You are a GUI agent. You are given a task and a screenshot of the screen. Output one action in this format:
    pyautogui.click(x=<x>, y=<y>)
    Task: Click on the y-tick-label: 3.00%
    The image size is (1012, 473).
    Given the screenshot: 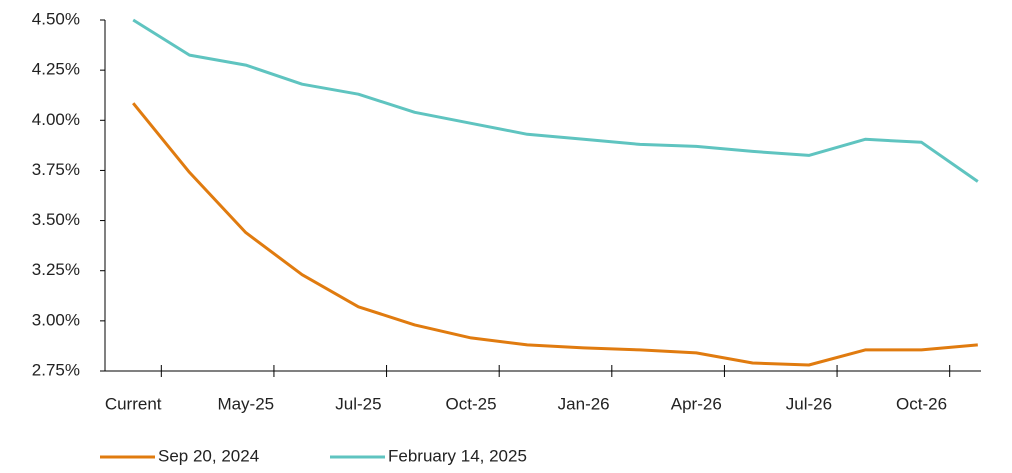 What is the action you would take?
    pyautogui.click(x=56, y=319)
    